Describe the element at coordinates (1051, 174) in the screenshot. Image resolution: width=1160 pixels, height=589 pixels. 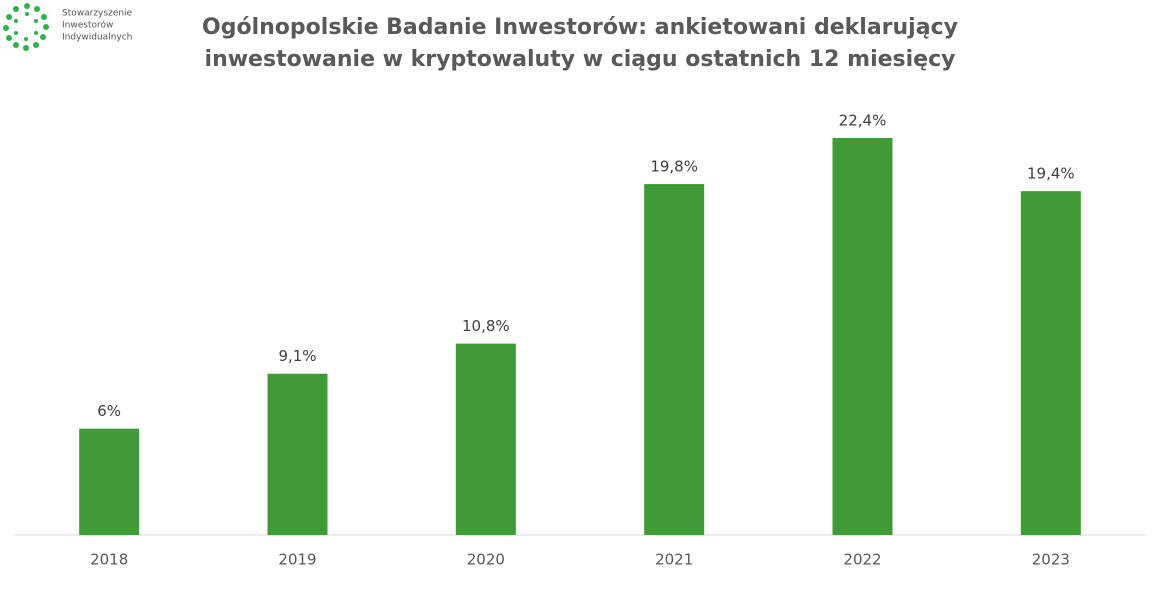
I see `data-label: 19,4%` at that location.